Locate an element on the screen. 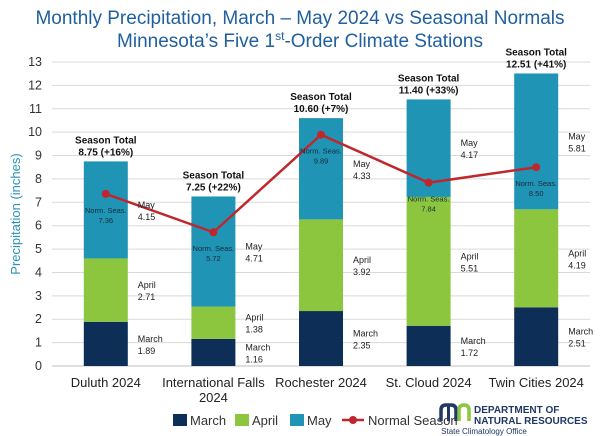 This screenshot has height=436, width=600. y-tick-label: 12 is located at coordinates (35, 85).